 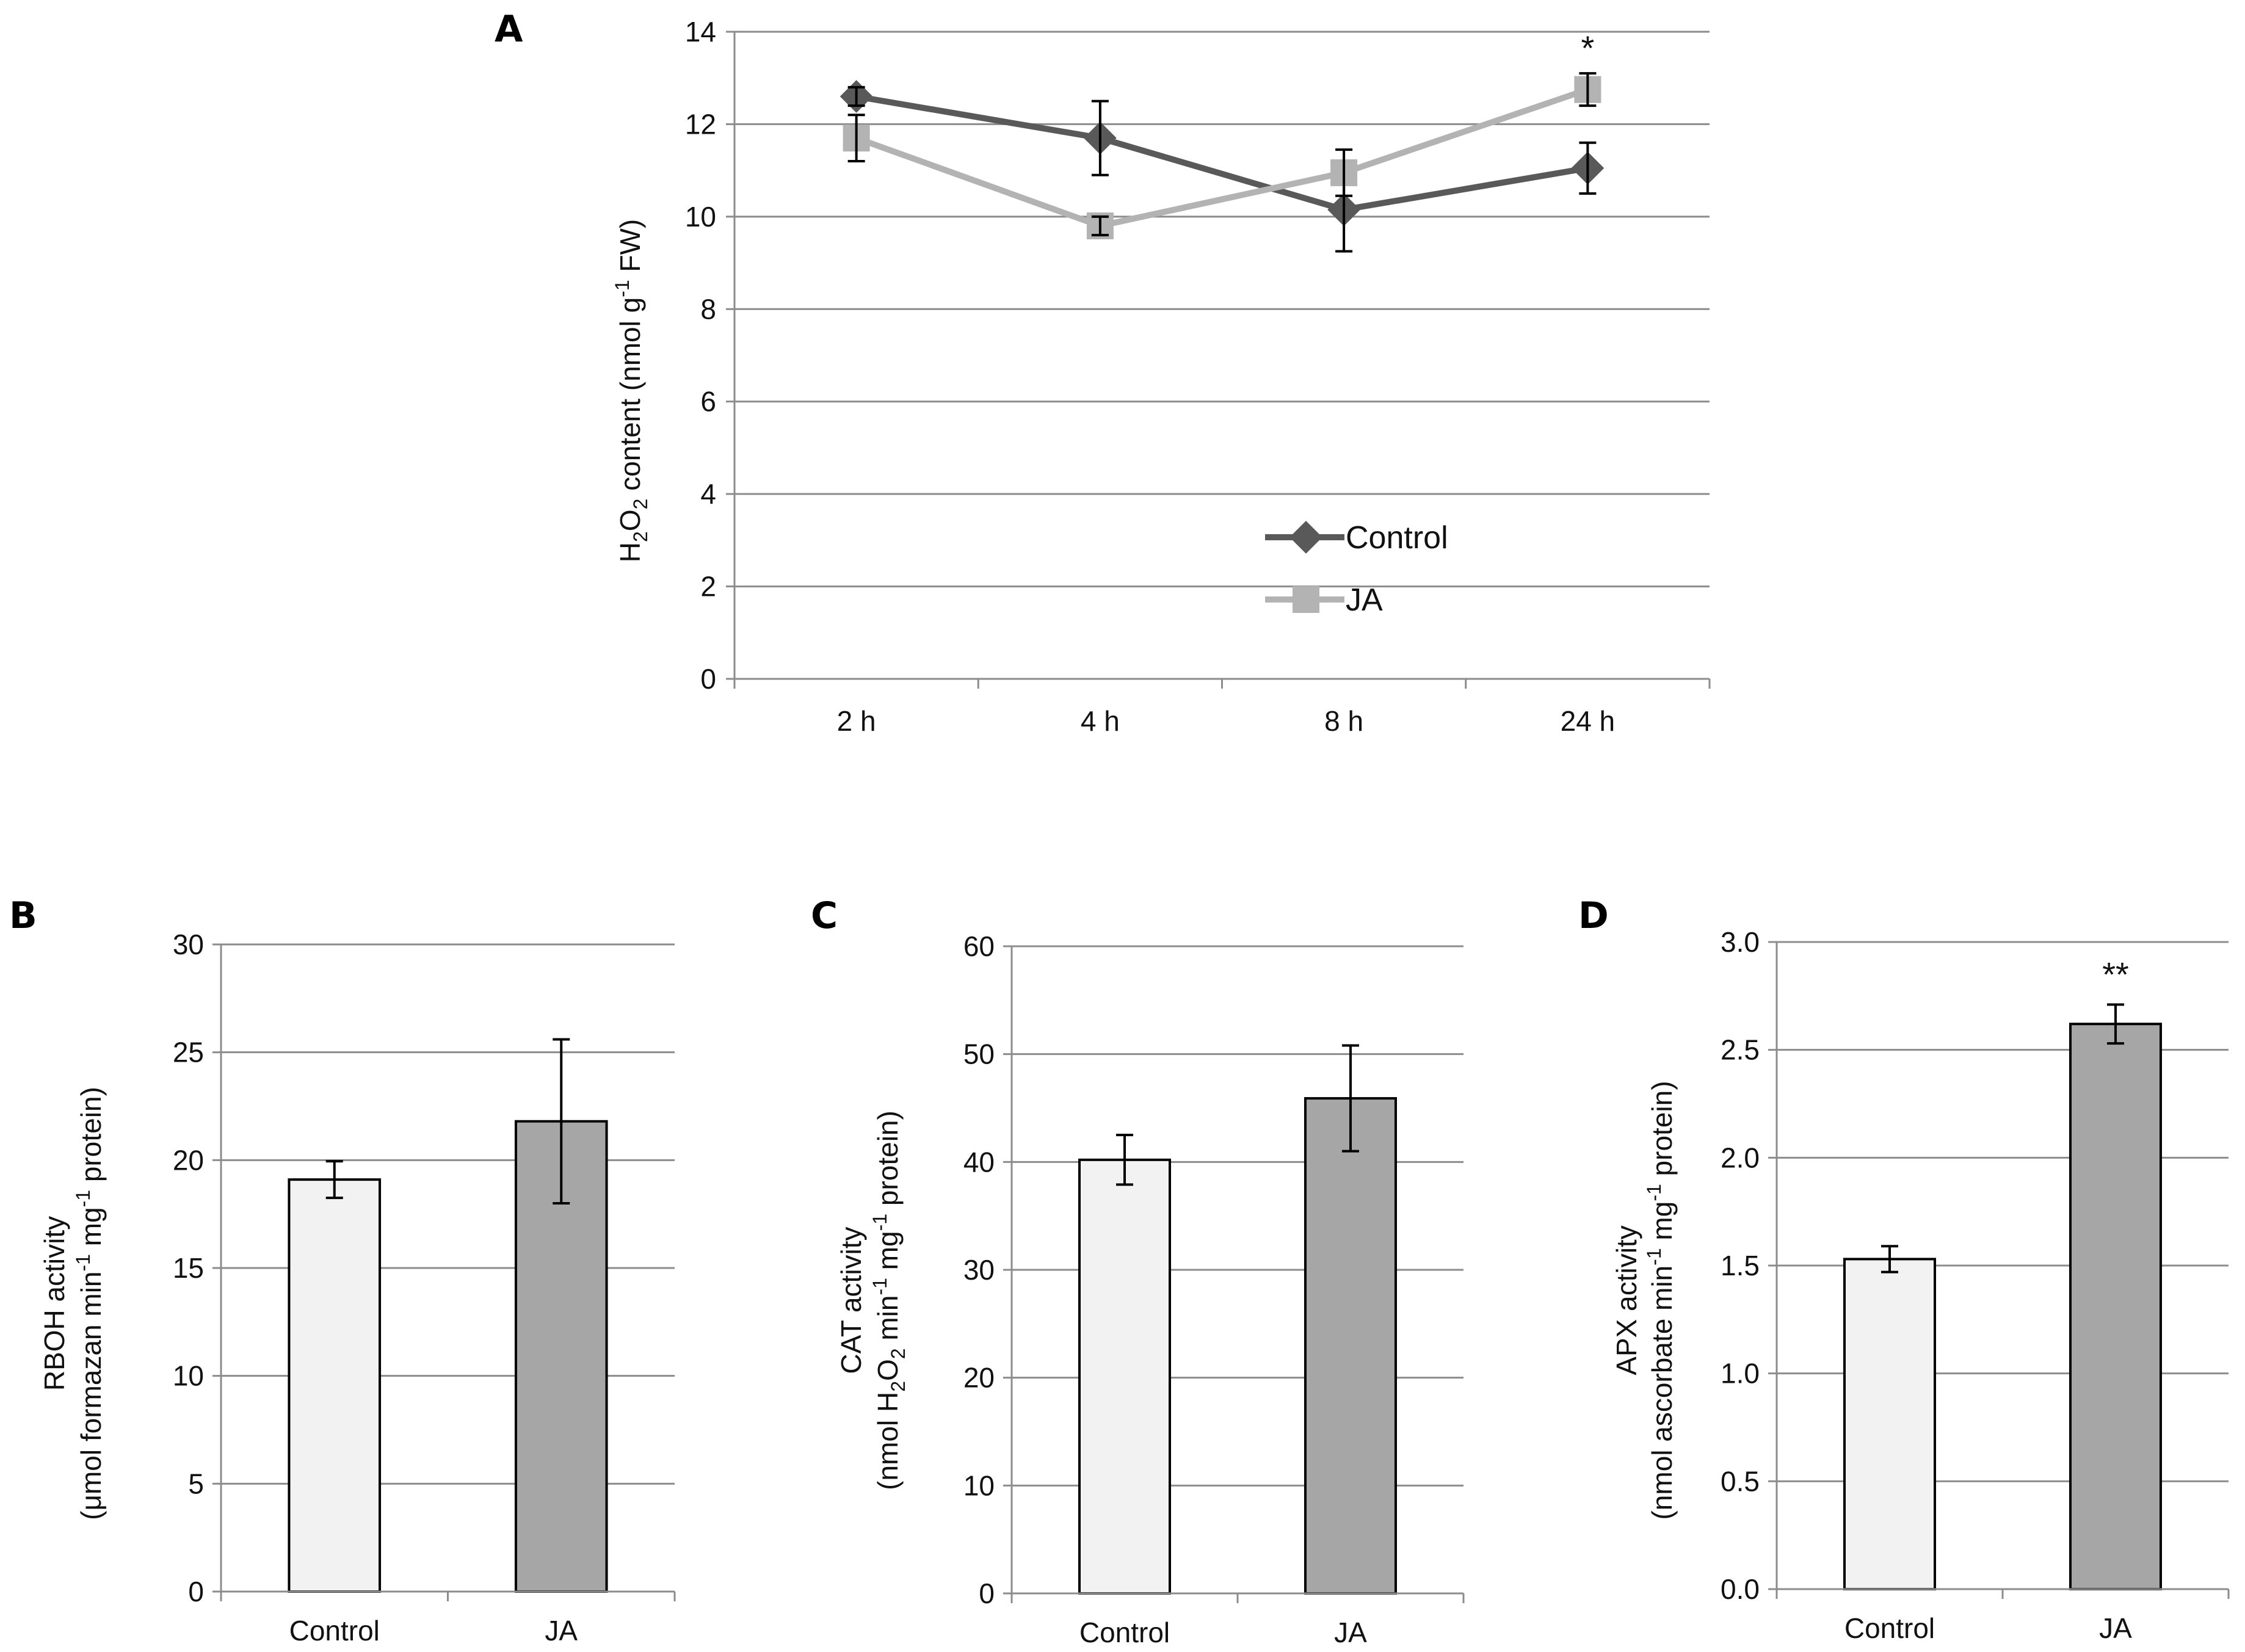 I want to click on panel-d-axes, so click(x=1999, y=1270).